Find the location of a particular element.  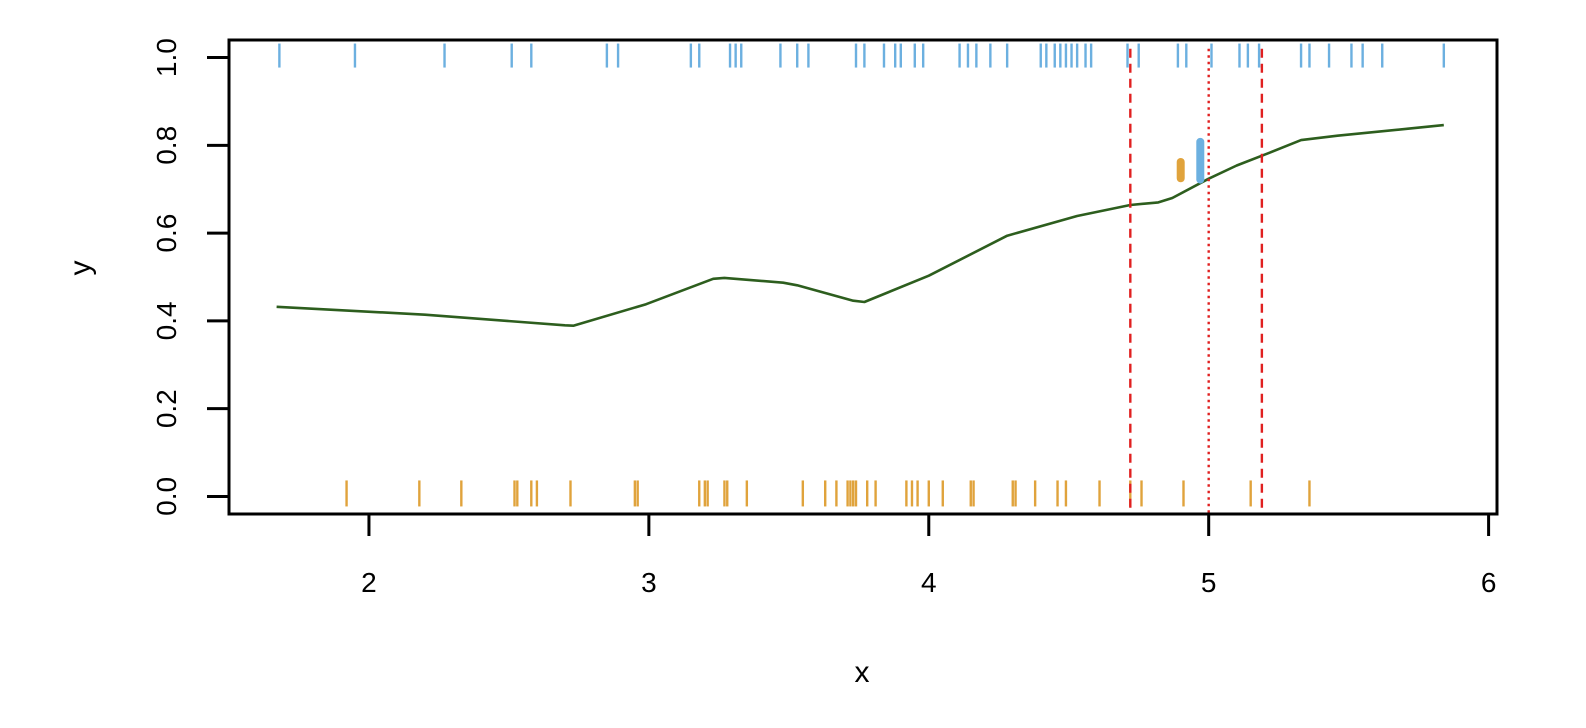

y-axis: 0.0 0.2 0.4 0.6 0.8 1.0 is located at coordinates (191, 277).